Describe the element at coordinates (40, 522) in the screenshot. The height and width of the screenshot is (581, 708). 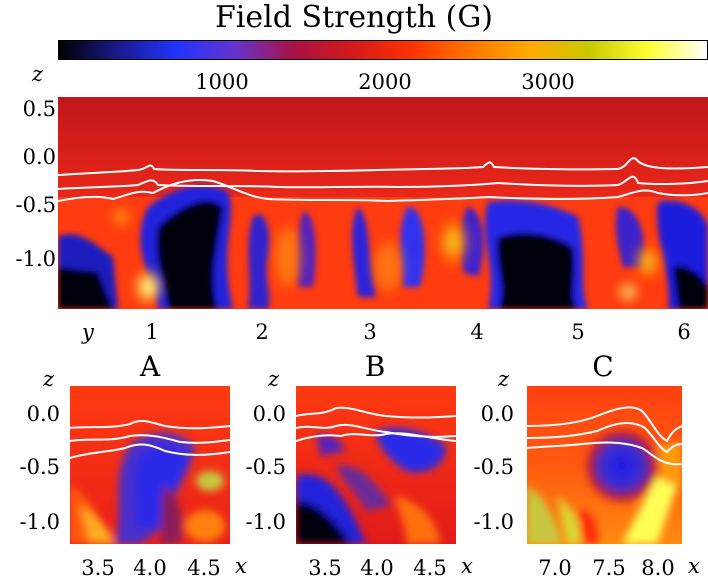
I see `subpanel-a-ytick--1.0: -1.0` at that location.